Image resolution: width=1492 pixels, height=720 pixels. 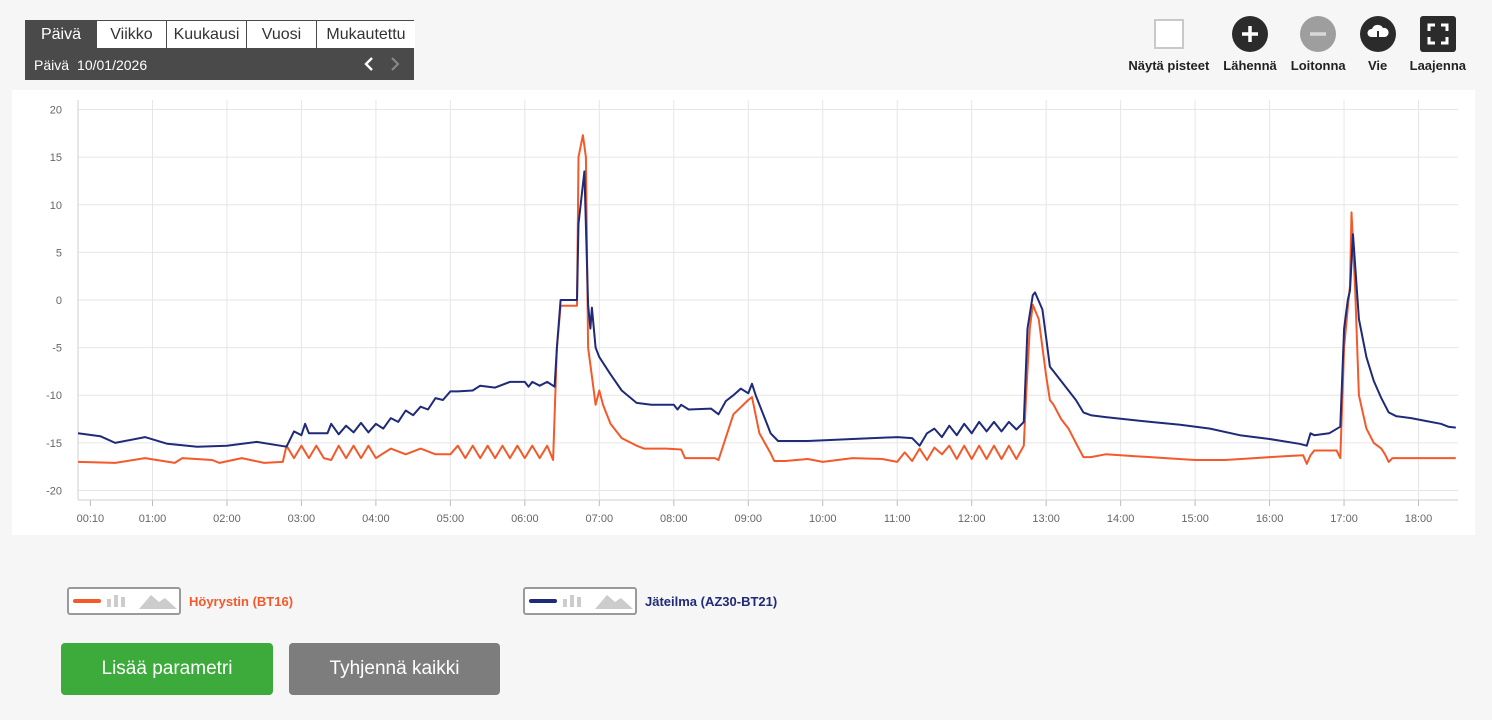 I want to click on checkbox-icon, so click(x=1168, y=34).